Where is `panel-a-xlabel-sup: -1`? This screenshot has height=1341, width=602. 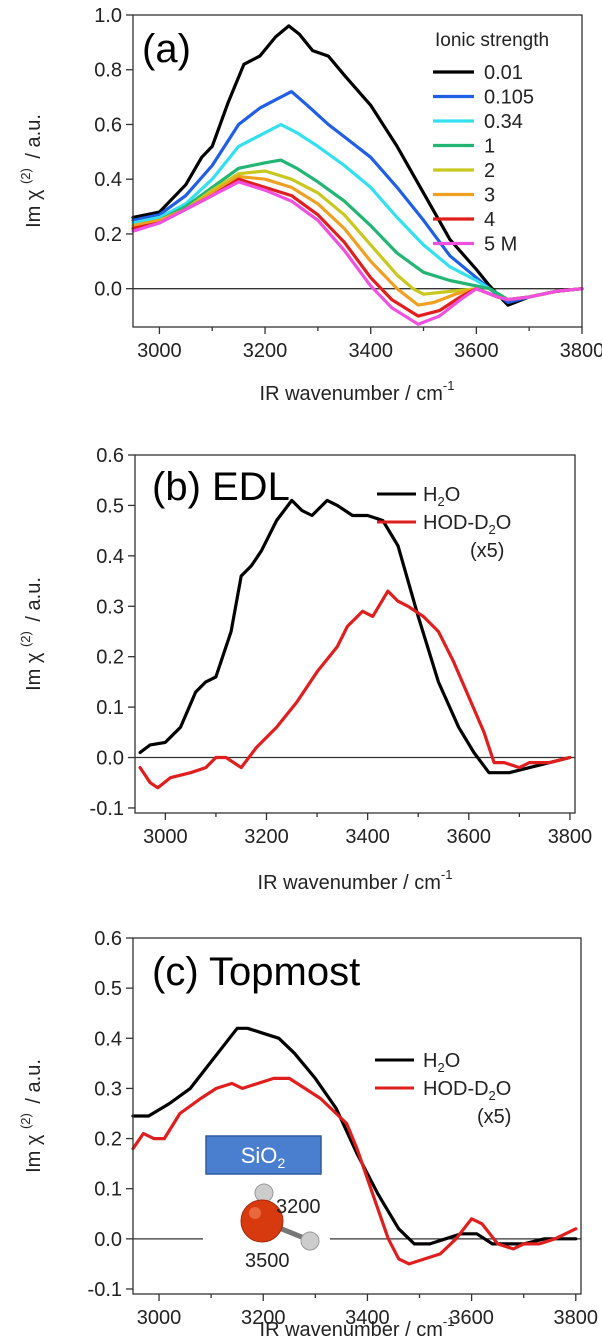 panel-a-xlabel-sup: -1 is located at coordinates (449, 385).